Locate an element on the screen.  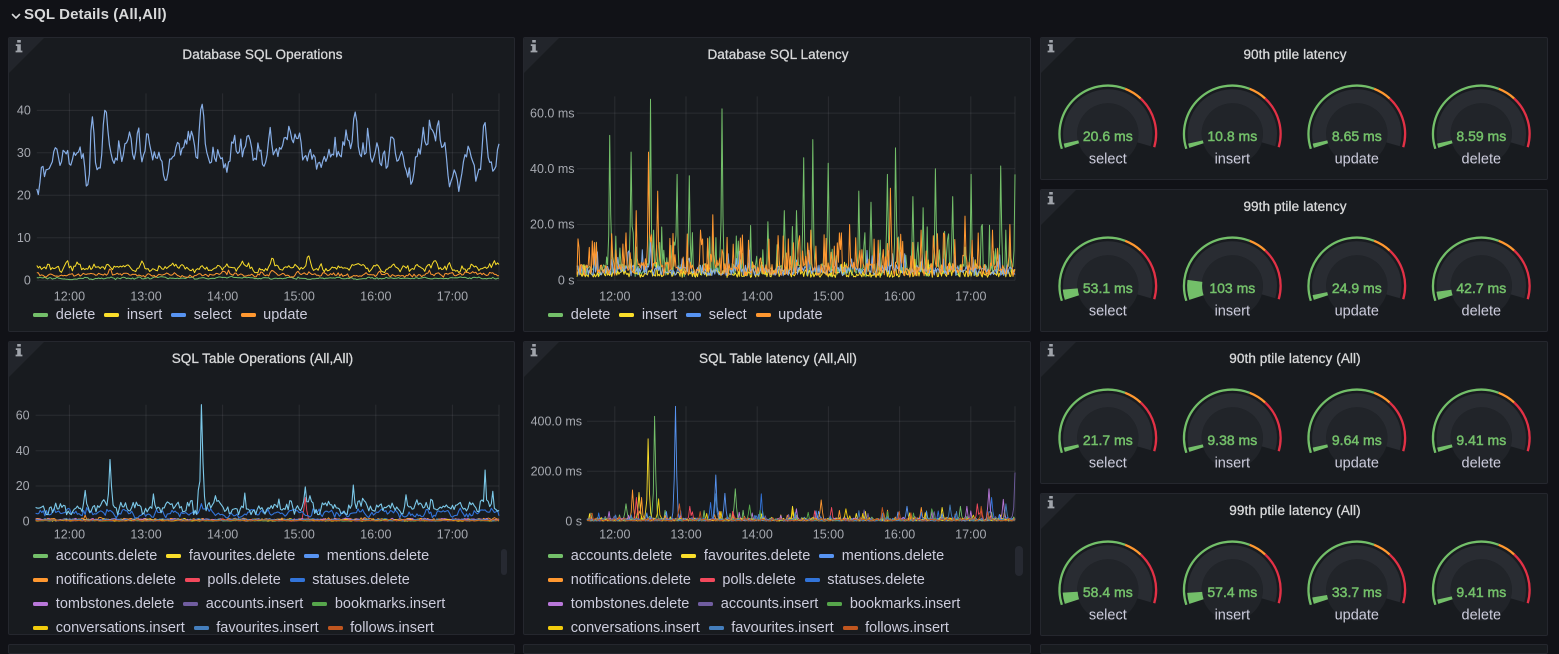
svg-text: 53.1 ms is located at coordinates (1108, 288).